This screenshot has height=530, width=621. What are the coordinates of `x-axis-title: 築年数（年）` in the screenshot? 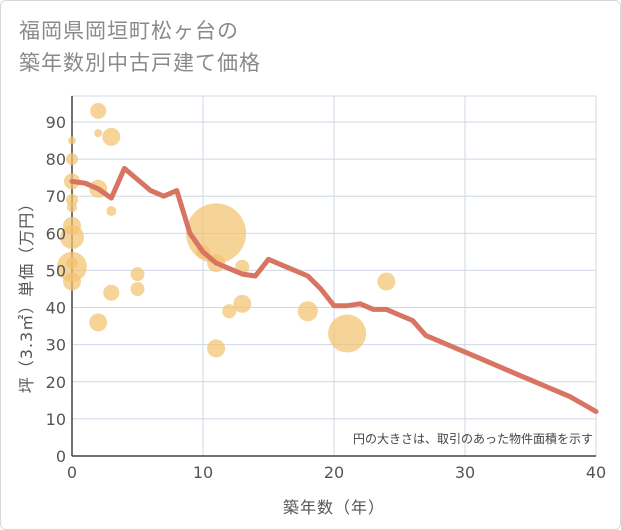 It's located at (334, 507).